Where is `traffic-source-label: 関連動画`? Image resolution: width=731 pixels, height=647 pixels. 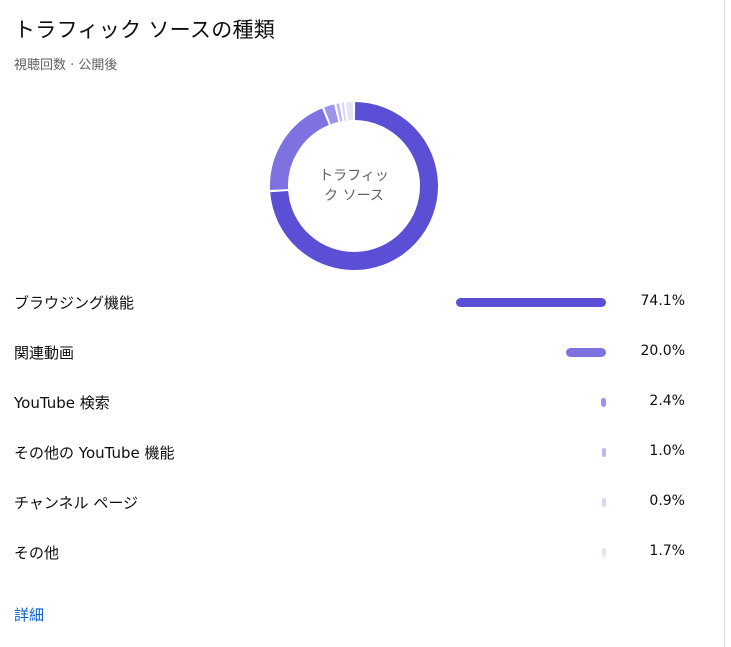
traffic-source-label: 関連動画 is located at coordinates (44, 353).